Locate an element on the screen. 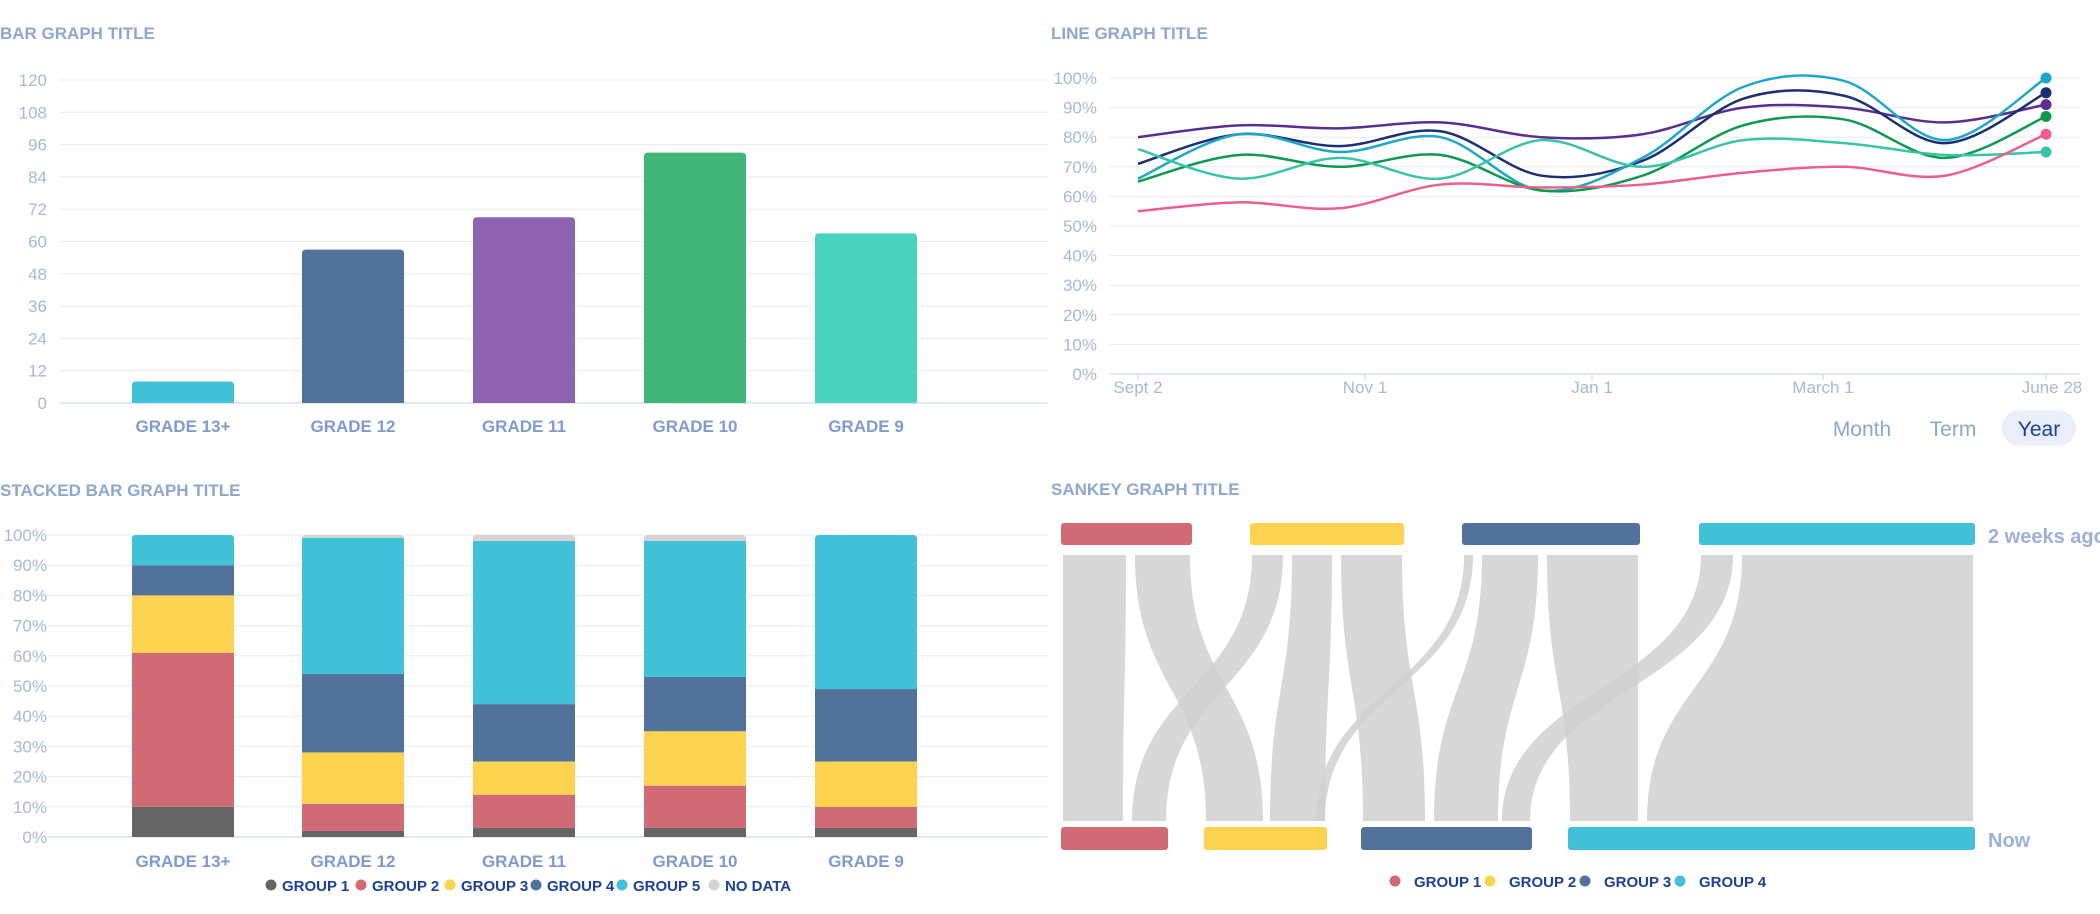 This screenshot has width=2100, height=914. legend-label: GROUP 5 is located at coordinates (666, 886).